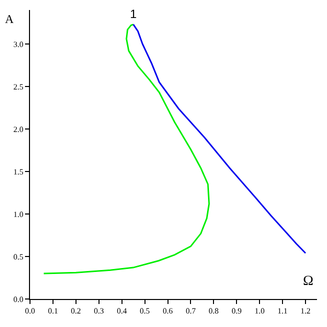 This screenshot has width=327, height=327. What do you see at coordinates (18, 129) in the screenshot?
I see `y-tick-label: 2.0` at bounding box center [18, 129].